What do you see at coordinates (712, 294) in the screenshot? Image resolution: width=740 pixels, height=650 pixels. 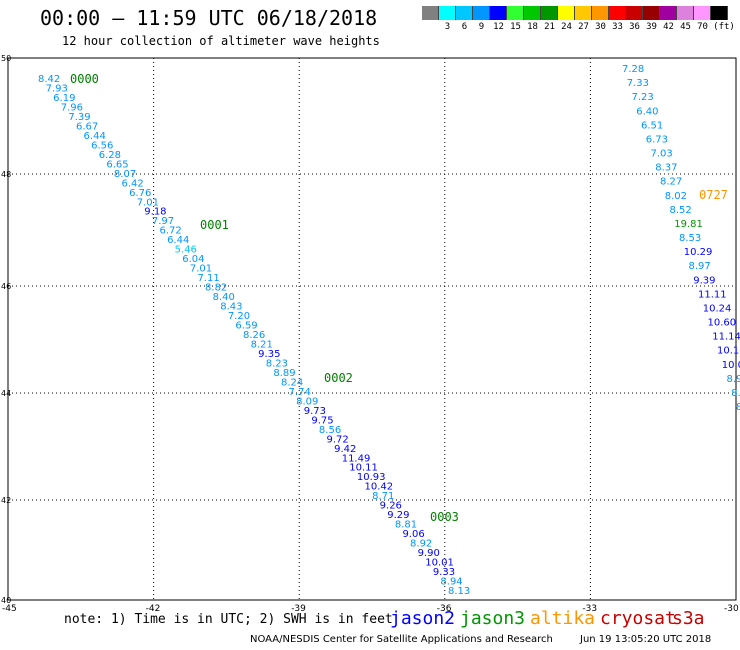 I see `wave-height-value: 11.11` at bounding box center [712, 294].